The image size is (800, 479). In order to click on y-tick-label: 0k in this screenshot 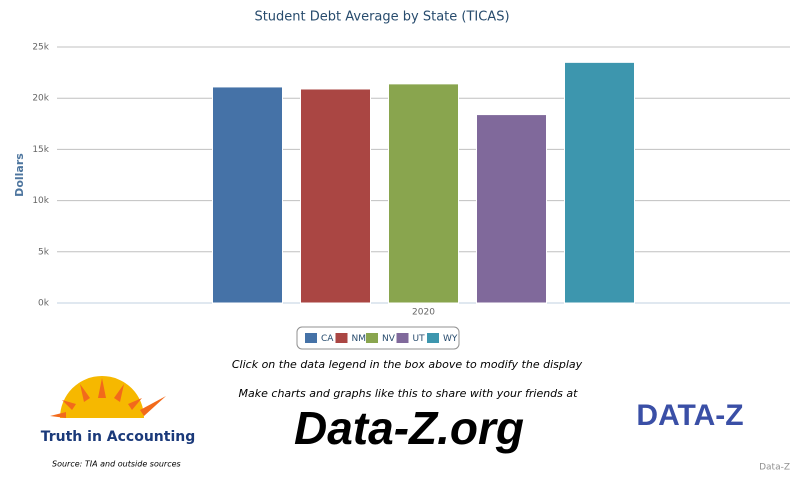, I will do `click(44, 304)`.